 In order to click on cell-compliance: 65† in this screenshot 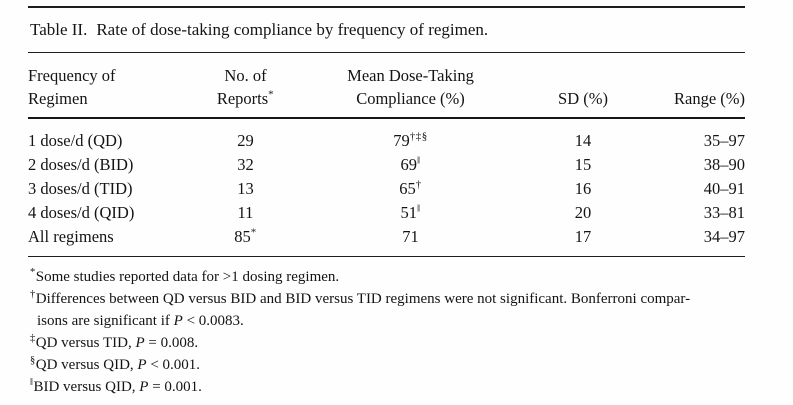, I will do `click(410, 189)`.